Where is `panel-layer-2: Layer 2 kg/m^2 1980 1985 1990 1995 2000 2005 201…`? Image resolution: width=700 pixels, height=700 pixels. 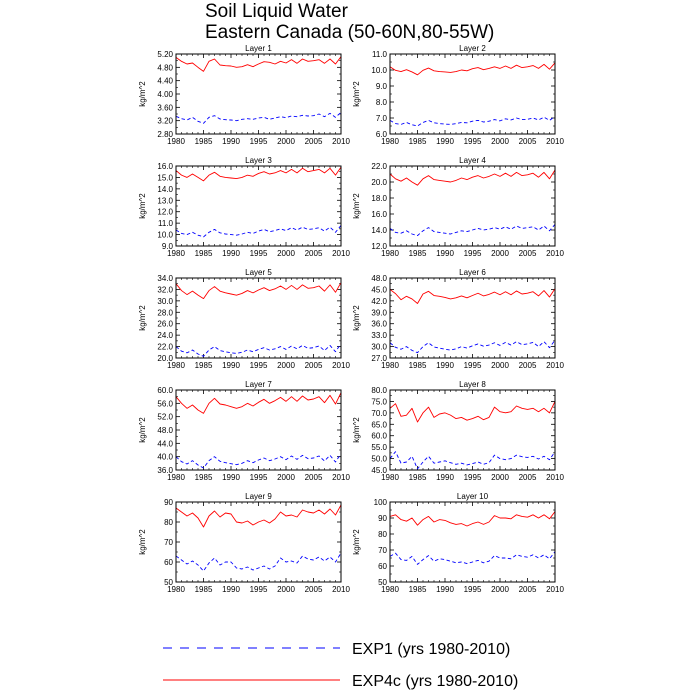 panel-layer-2: Layer 2 kg/m^2 1980 1985 1990 1995 2000 2005 201… is located at coordinates (458, 95).